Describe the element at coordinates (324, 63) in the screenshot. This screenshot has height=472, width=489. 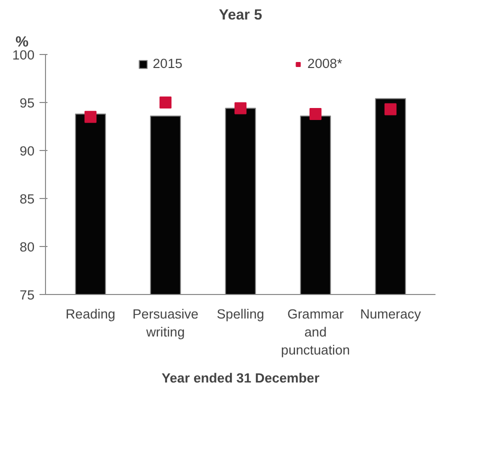
I see `legend-label: 2008*` at that location.